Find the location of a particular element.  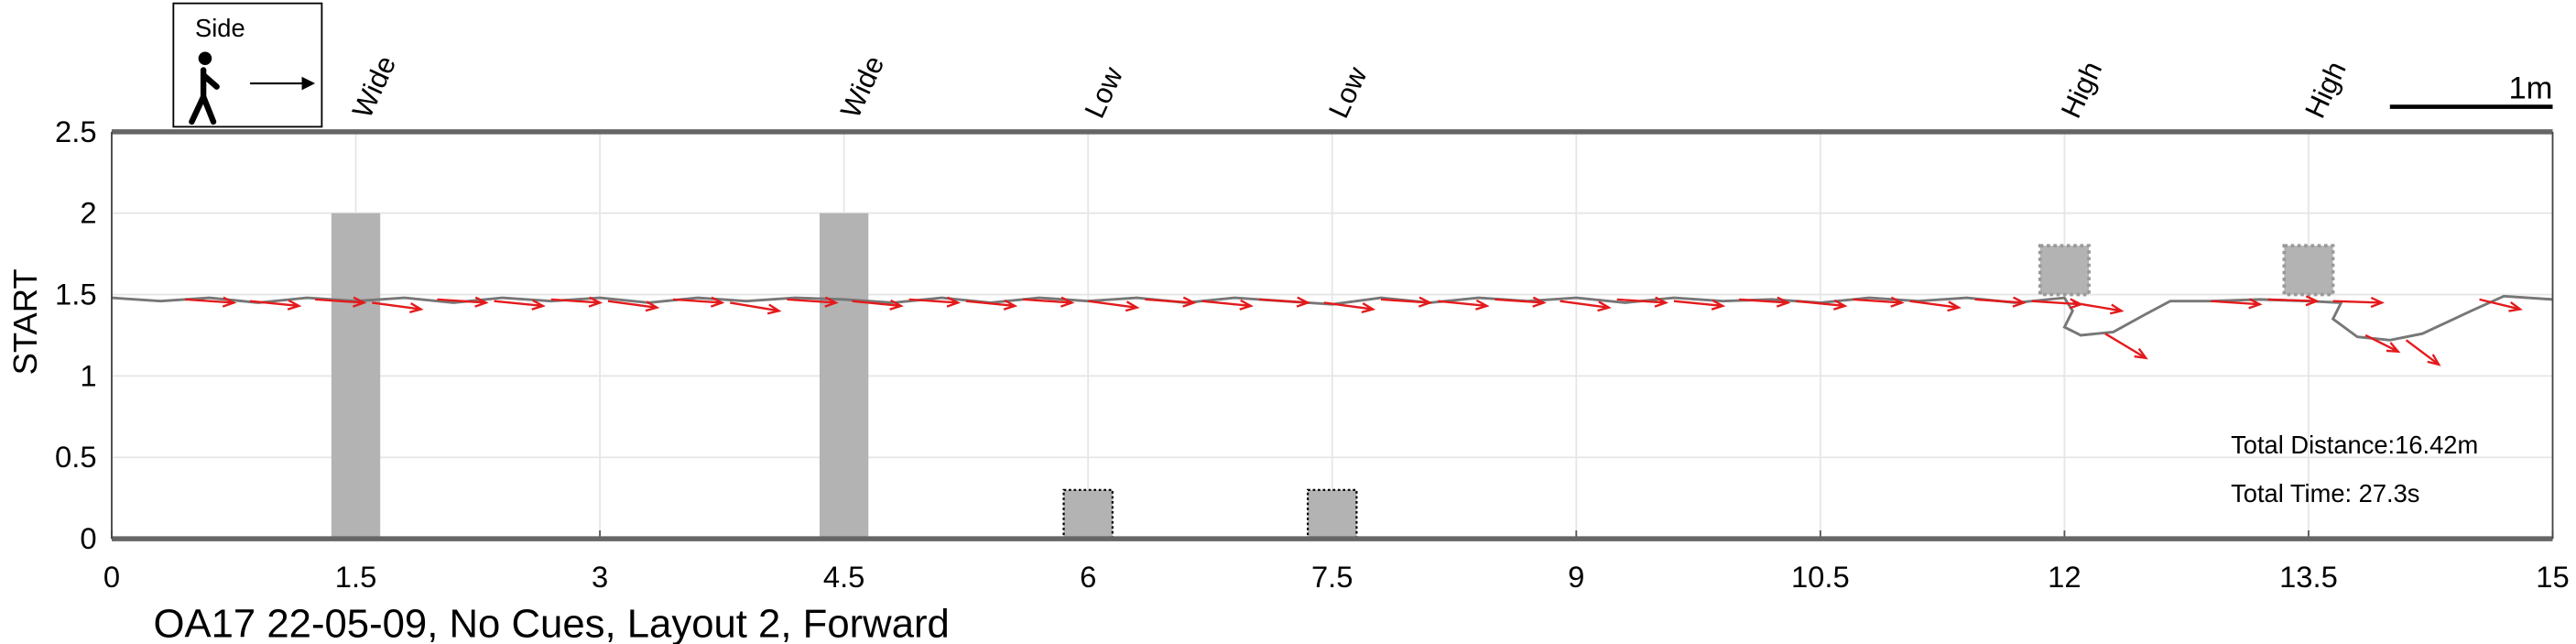

x-tick-label: 13.5 is located at coordinates (2308, 577).